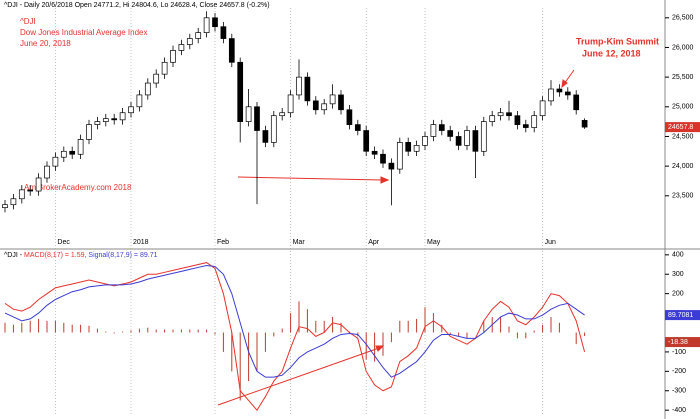  Describe the element at coordinates (678, 274) in the screenshot. I see `y-tick-label: 300` at that location.